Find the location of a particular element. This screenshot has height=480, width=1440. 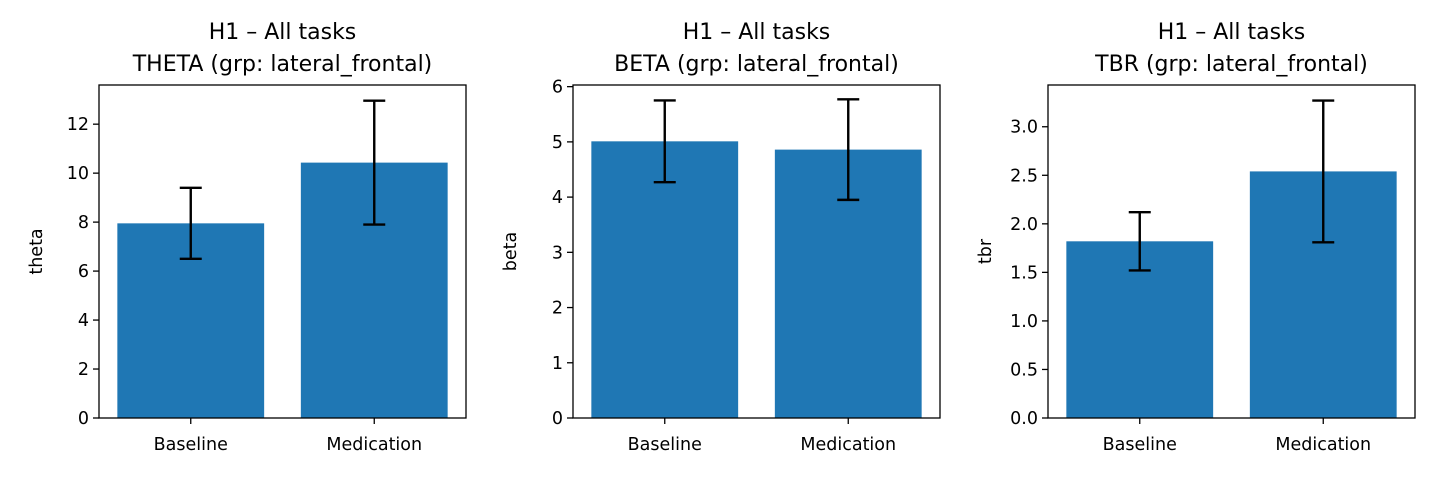

y-tick-label: 10 is located at coordinates (78, 174).